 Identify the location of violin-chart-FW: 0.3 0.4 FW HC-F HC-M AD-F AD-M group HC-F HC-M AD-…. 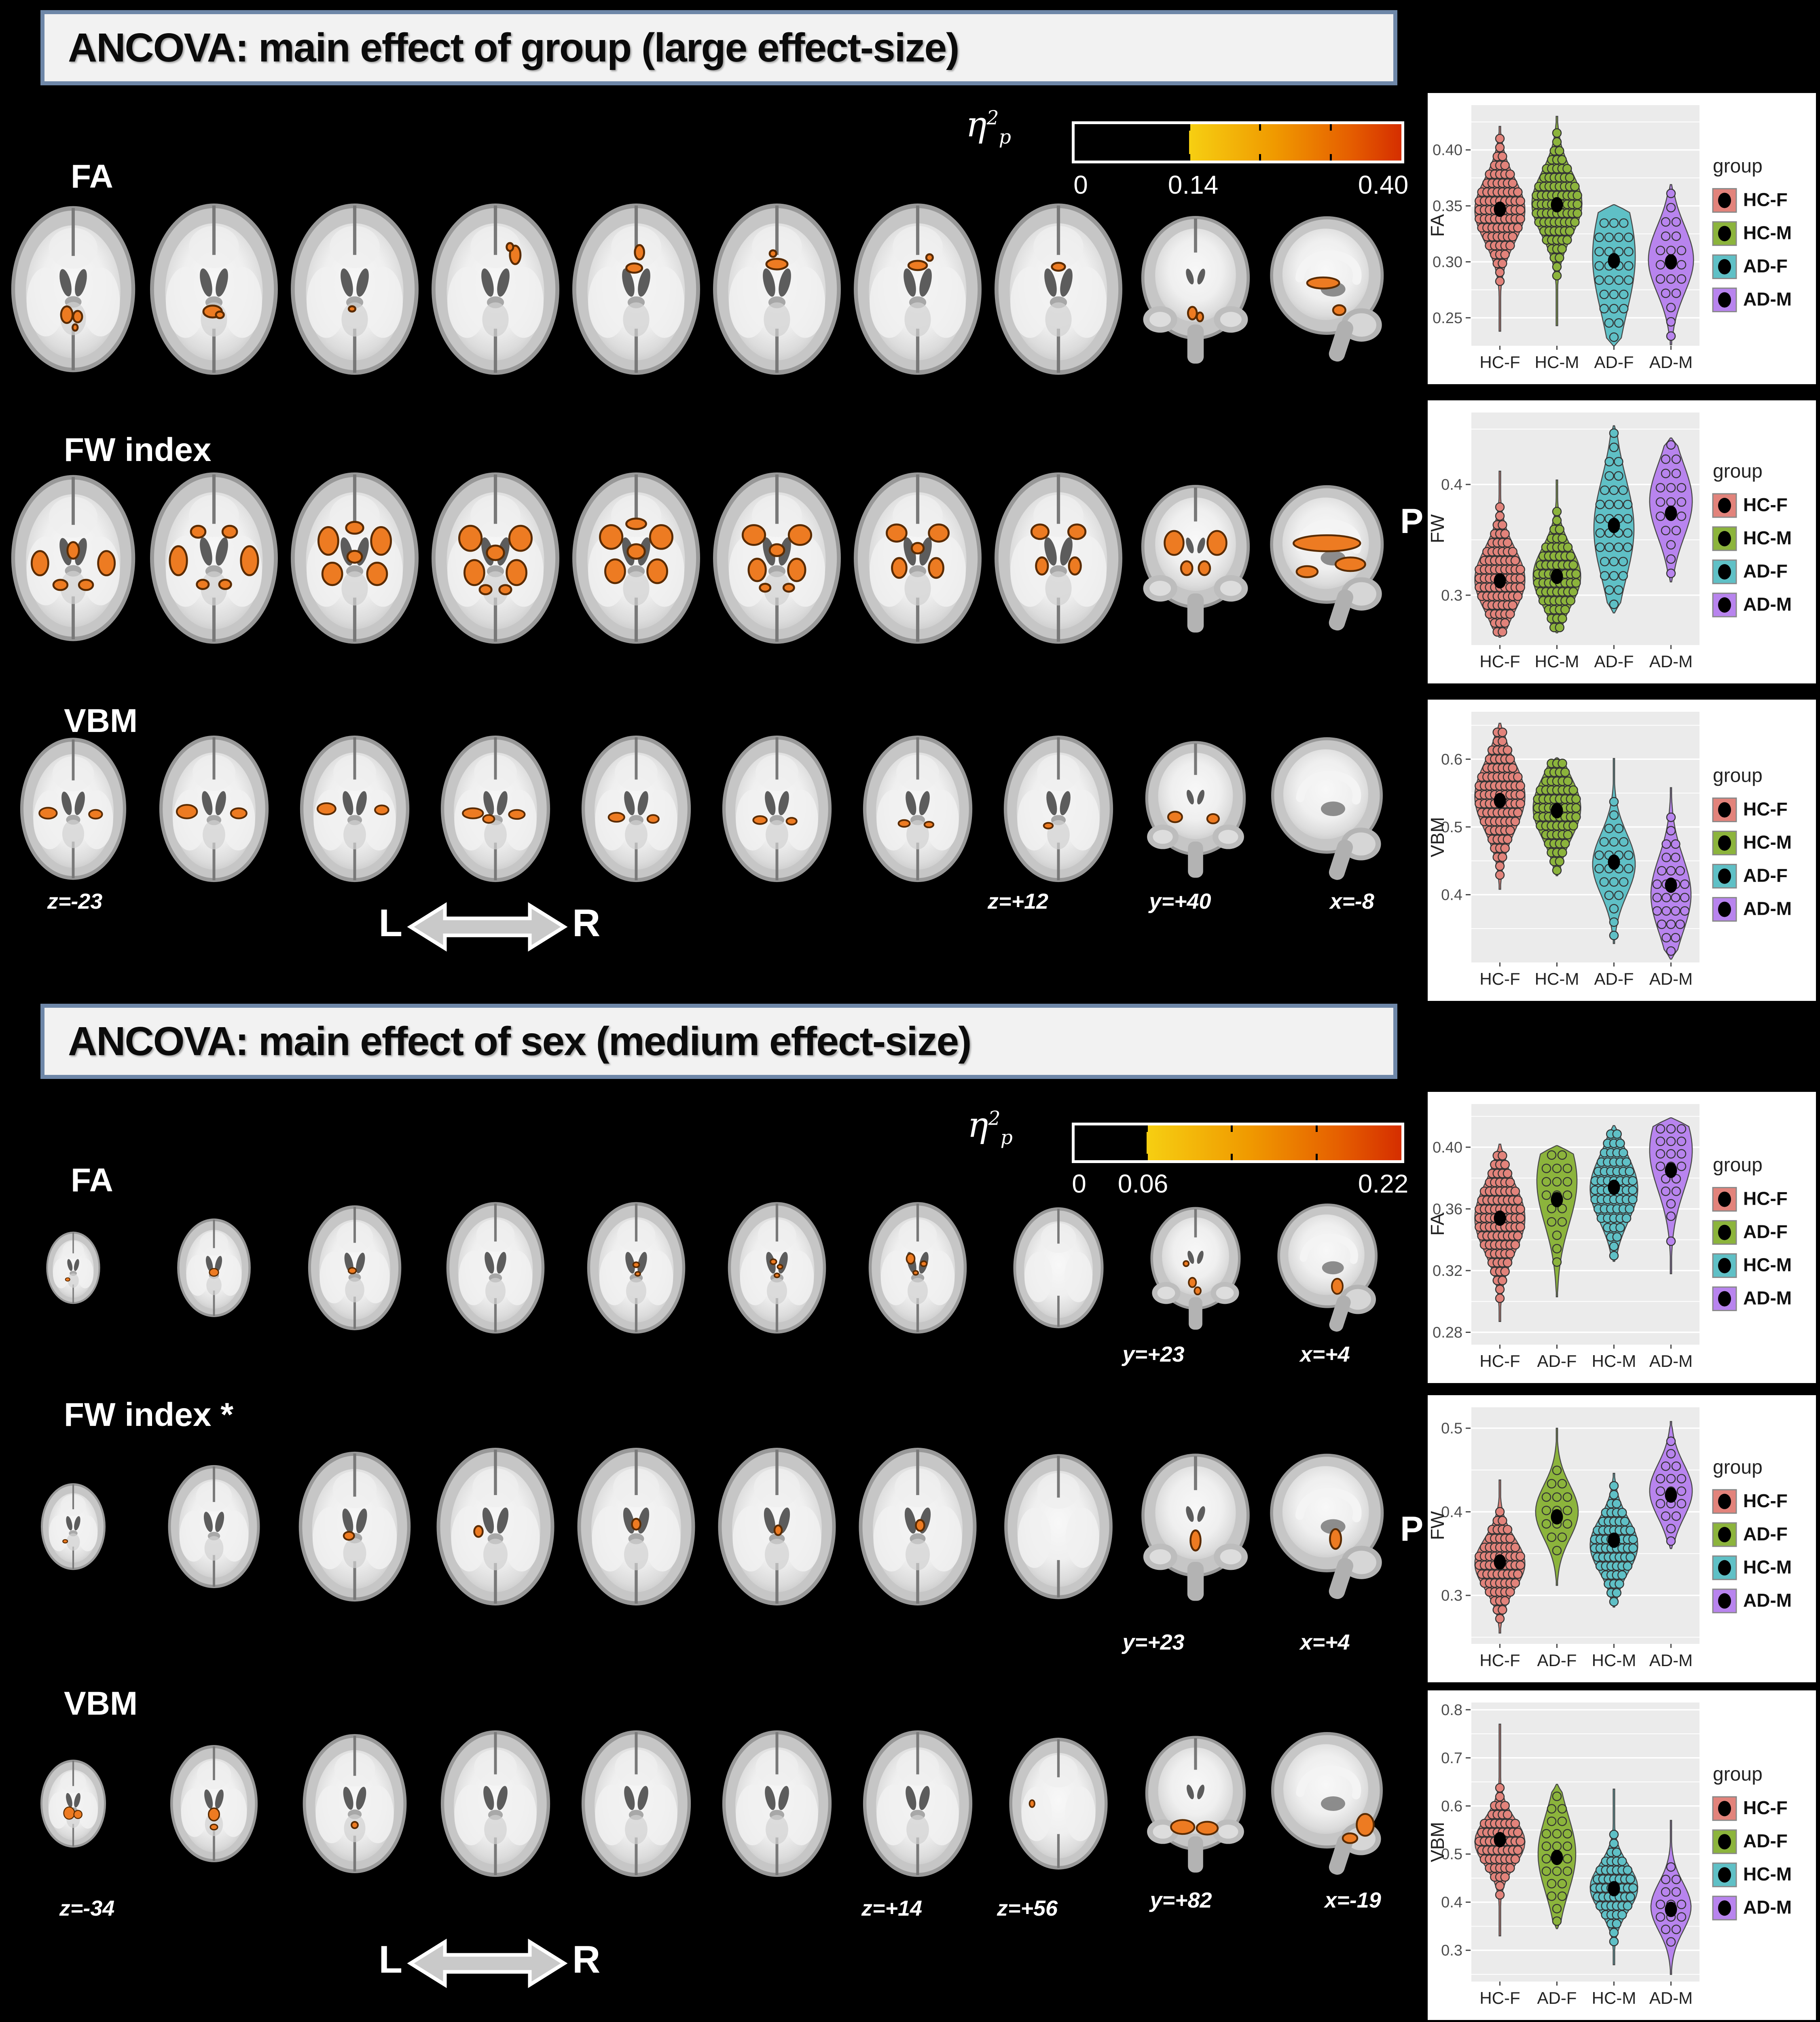
(1609, 541).